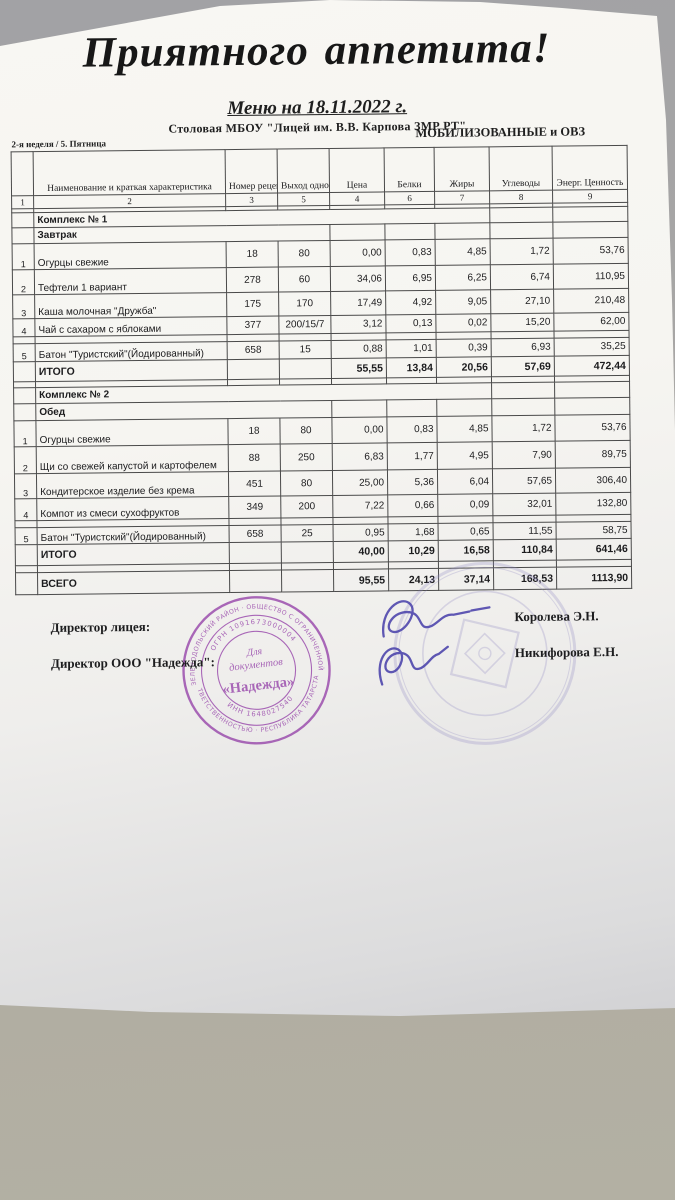  I want to click on energy: 132,80, so click(593, 504).